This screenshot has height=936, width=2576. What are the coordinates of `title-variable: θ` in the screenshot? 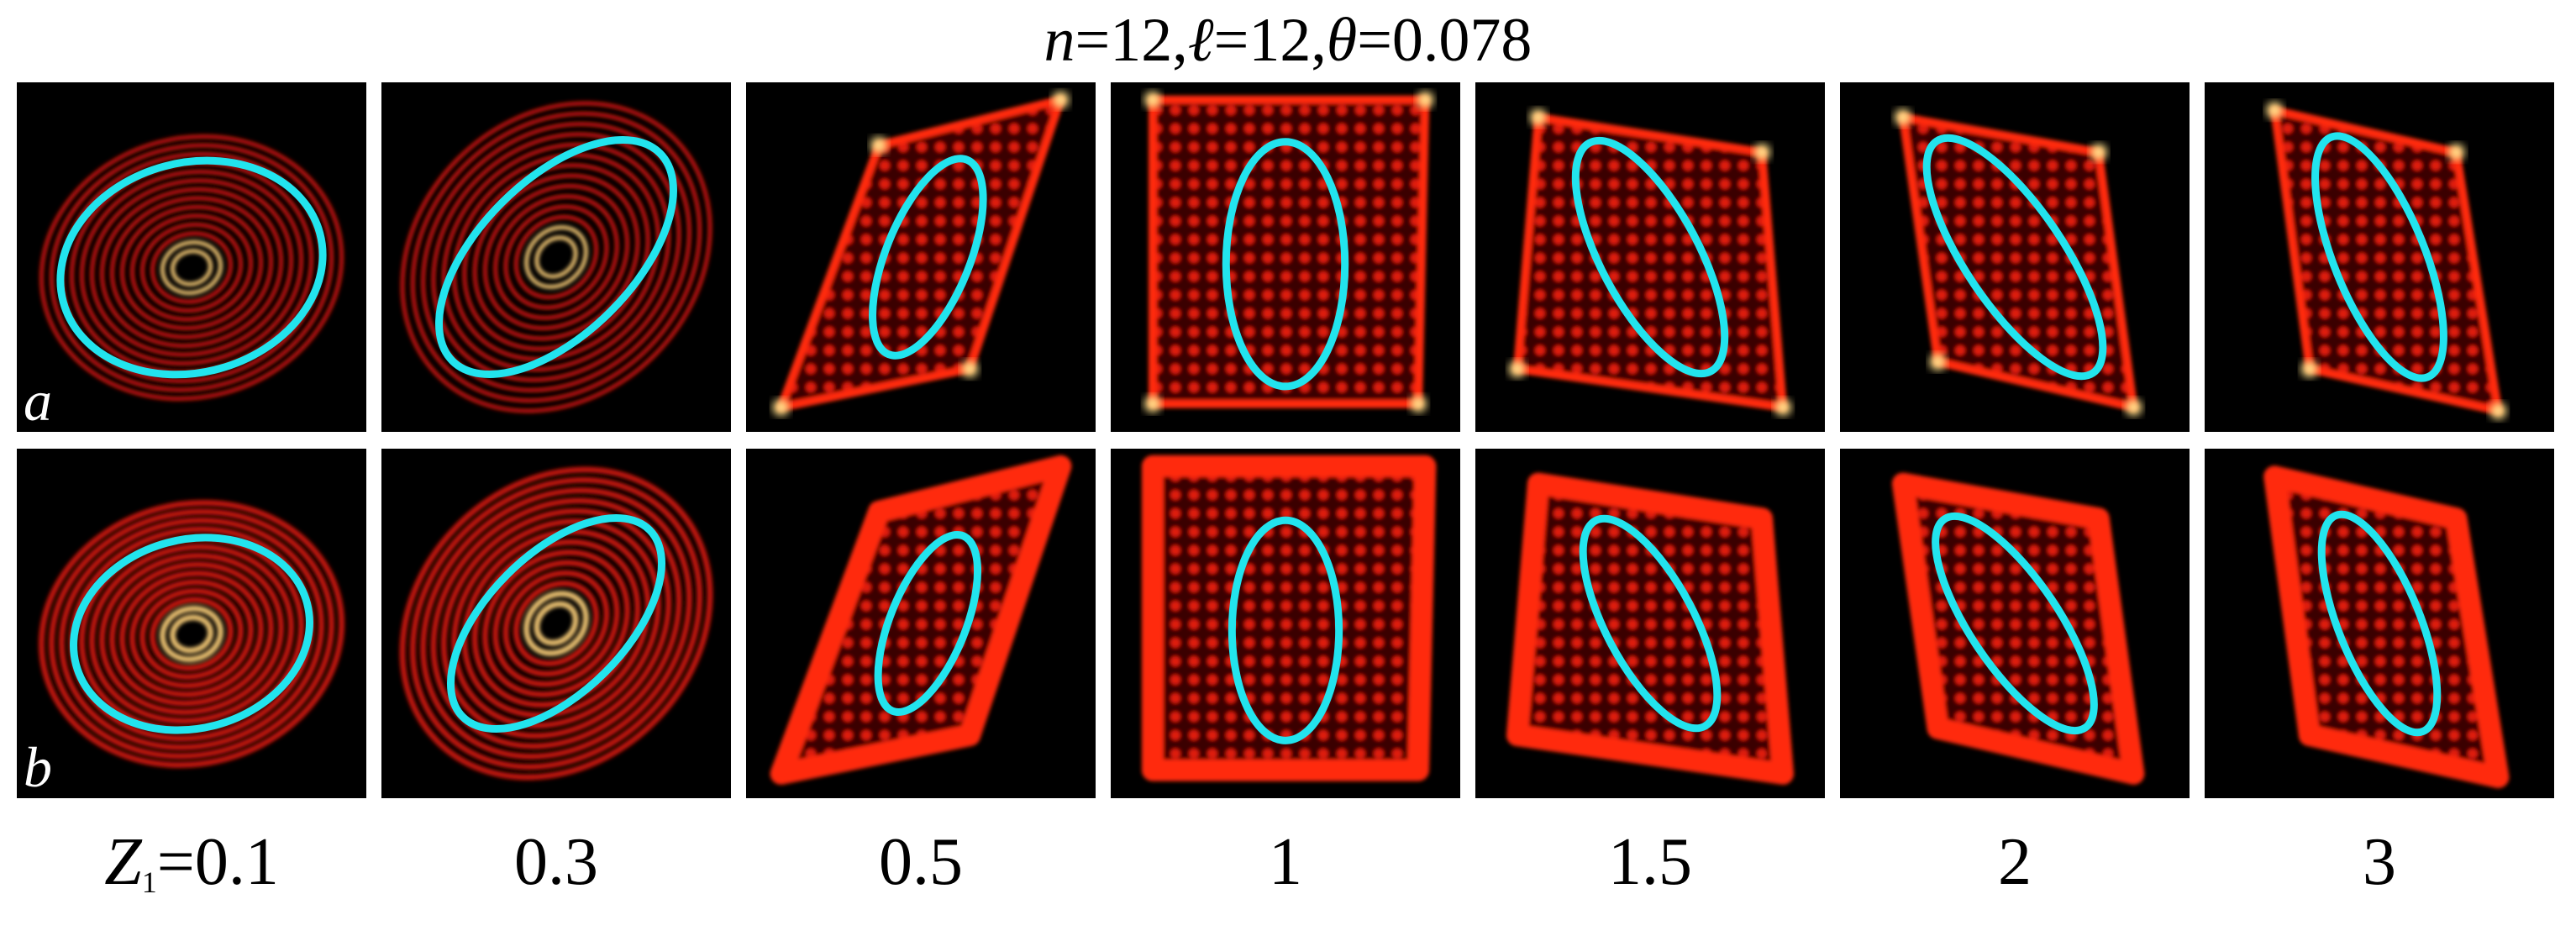 It's located at (1342, 40).